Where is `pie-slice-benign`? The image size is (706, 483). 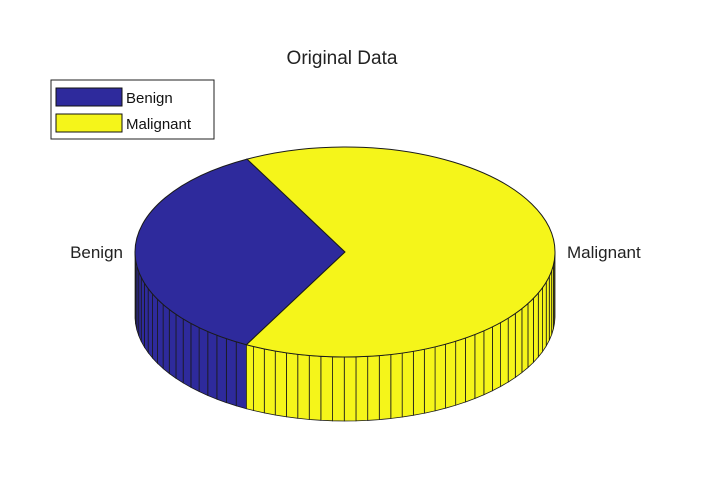 pie-slice-benign is located at coordinates (240, 252).